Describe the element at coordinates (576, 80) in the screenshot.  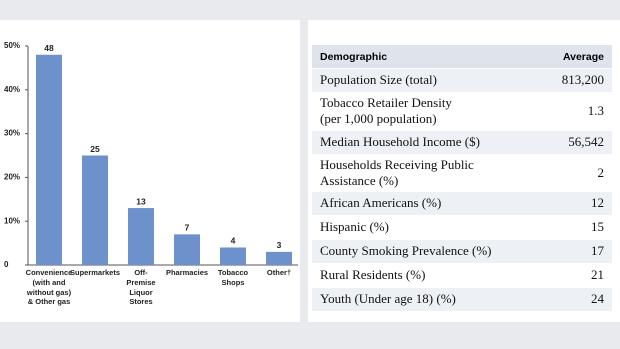
I see `average-cell: 813,200` at that location.